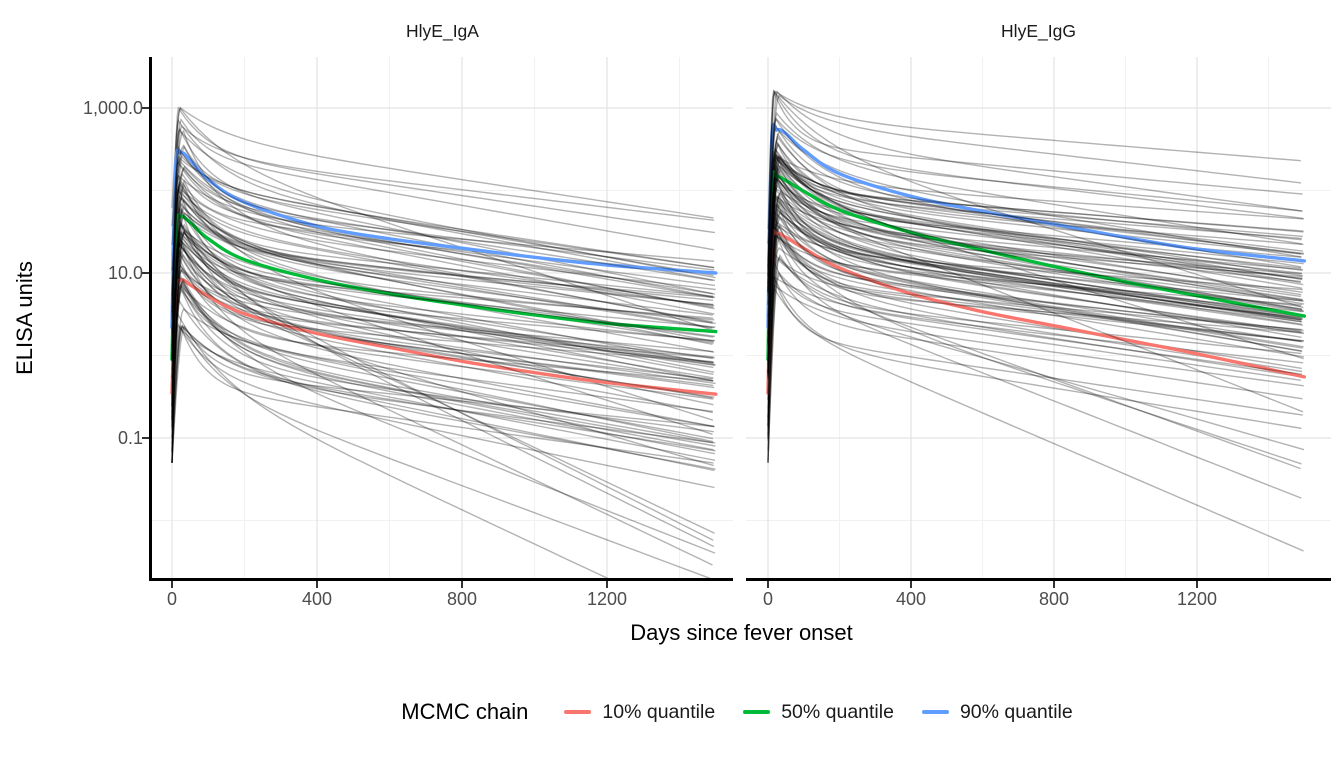 The height and width of the screenshot is (768, 1344). What do you see at coordinates (837, 711) in the screenshot?
I see `legend-label: 50% quantile` at bounding box center [837, 711].